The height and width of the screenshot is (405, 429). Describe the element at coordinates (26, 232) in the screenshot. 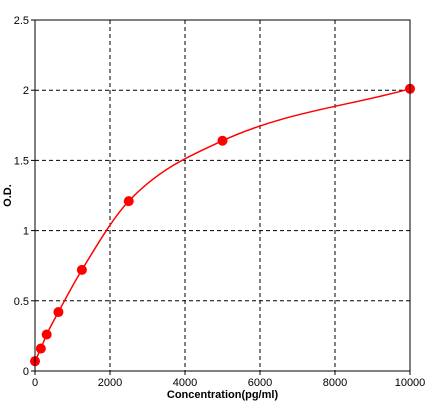

I see `y-tick-label: 1` at that location.